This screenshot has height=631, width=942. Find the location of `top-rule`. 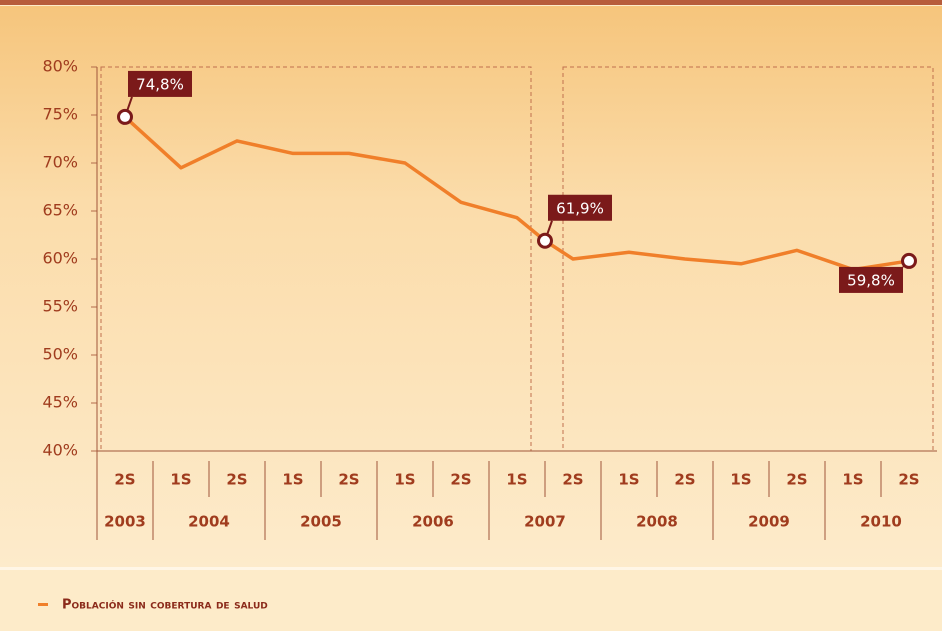

top-rule is located at coordinates (471, 2).